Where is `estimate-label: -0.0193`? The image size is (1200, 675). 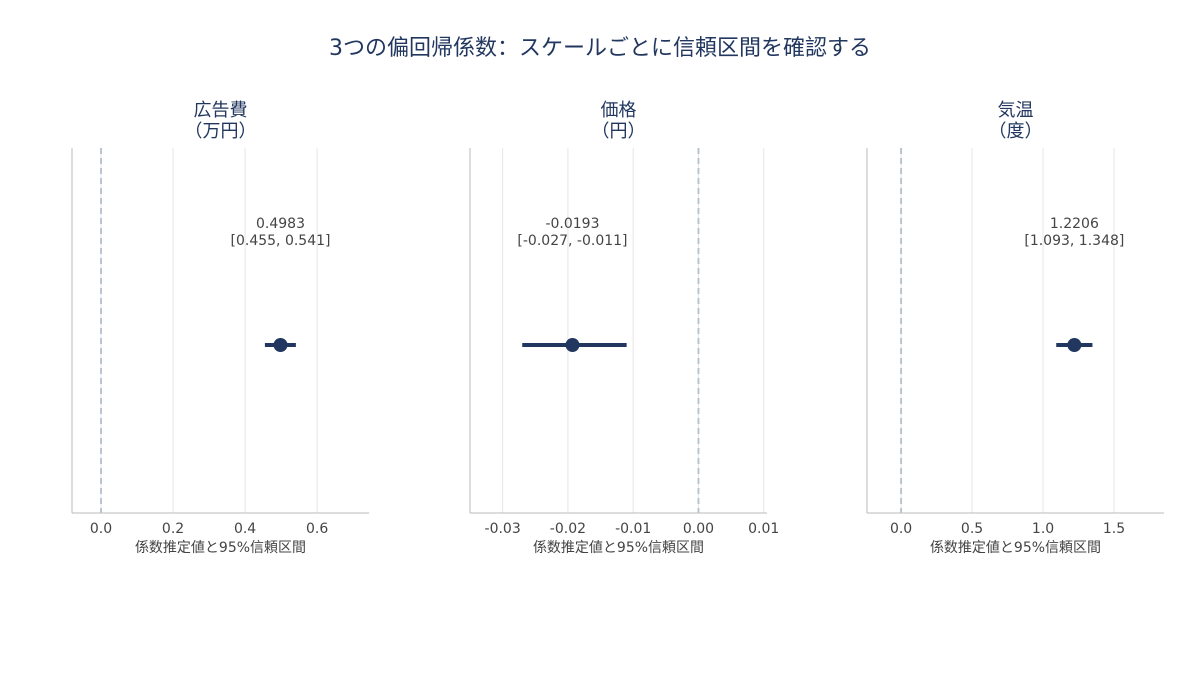
estimate-label: -0.0193 is located at coordinates (572, 224).